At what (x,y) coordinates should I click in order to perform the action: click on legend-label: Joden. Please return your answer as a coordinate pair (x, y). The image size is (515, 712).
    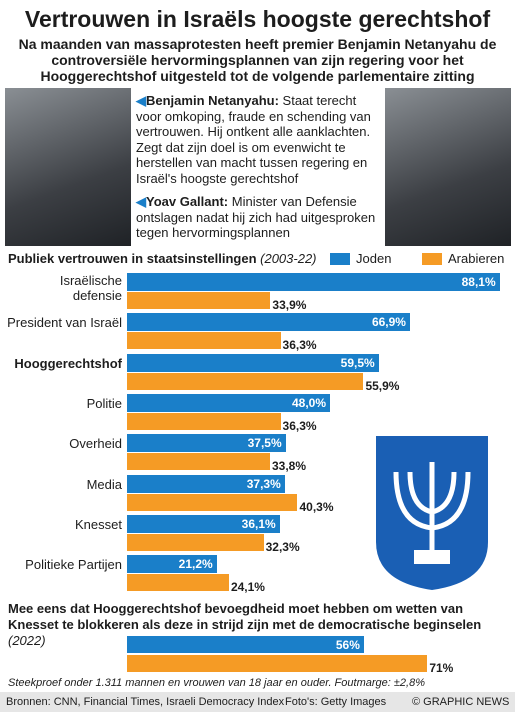
    Looking at the image, I should click on (374, 258).